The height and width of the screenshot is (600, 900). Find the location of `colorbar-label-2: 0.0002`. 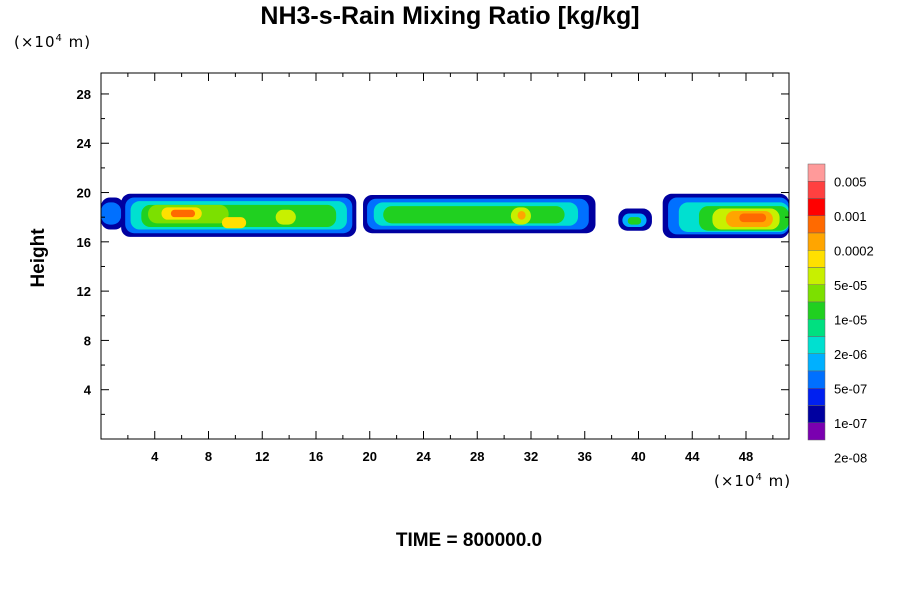

colorbar-label-2: 0.0002 is located at coordinates (854, 250).